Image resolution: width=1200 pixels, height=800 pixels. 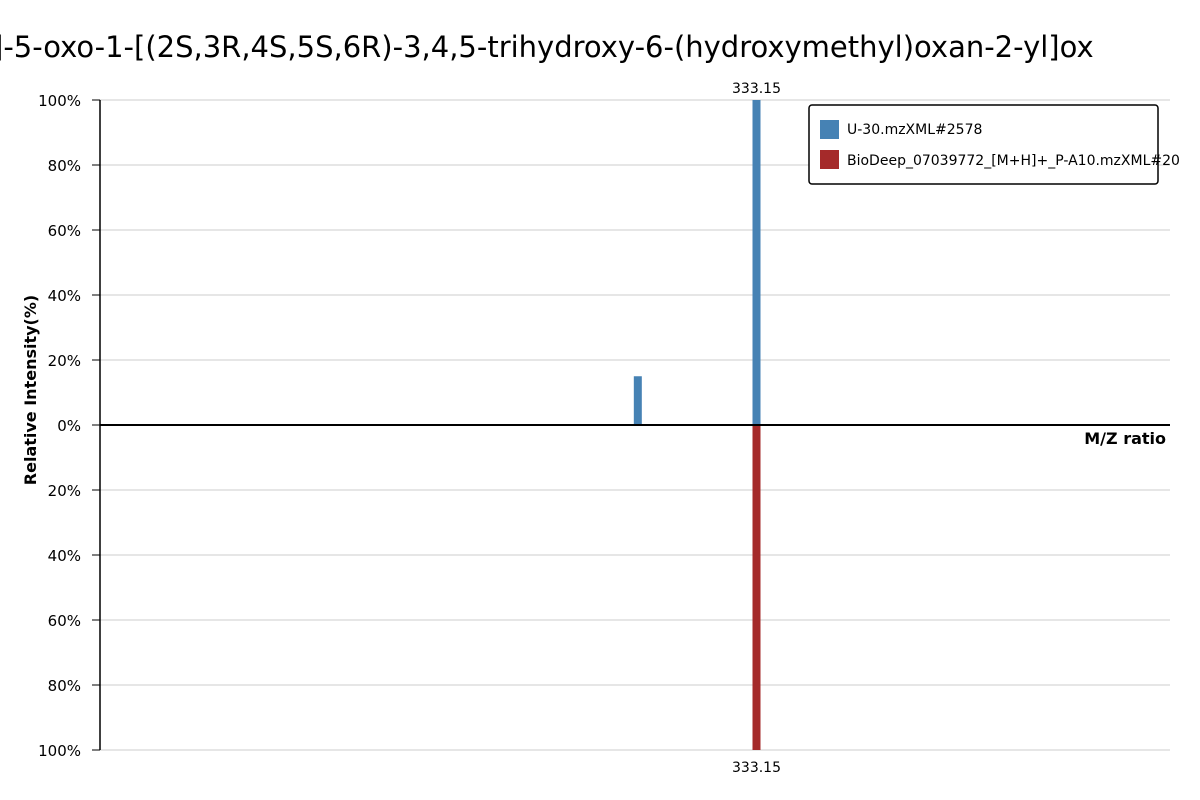 What do you see at coordinates (69, 426) in the screenshot?
I see `y-tick-label: 0%` at bounding box center [69, 426].